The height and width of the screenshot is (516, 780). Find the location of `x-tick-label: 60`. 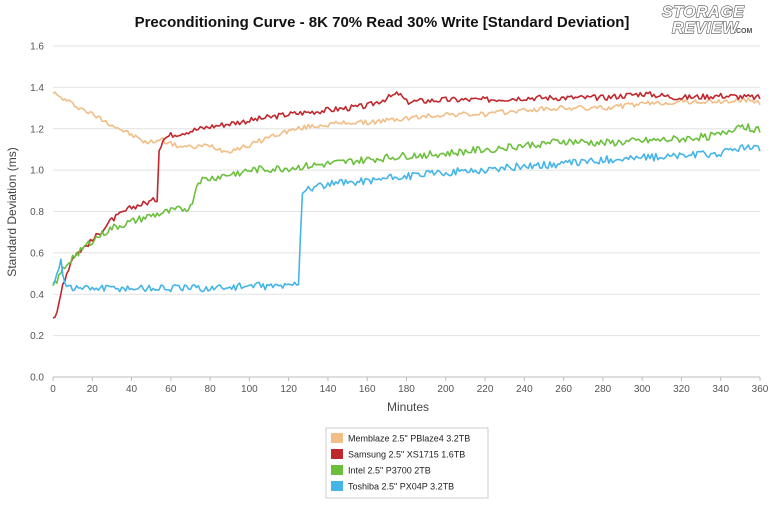

x-tick-label: 60 is located at coordinates (171, 389).